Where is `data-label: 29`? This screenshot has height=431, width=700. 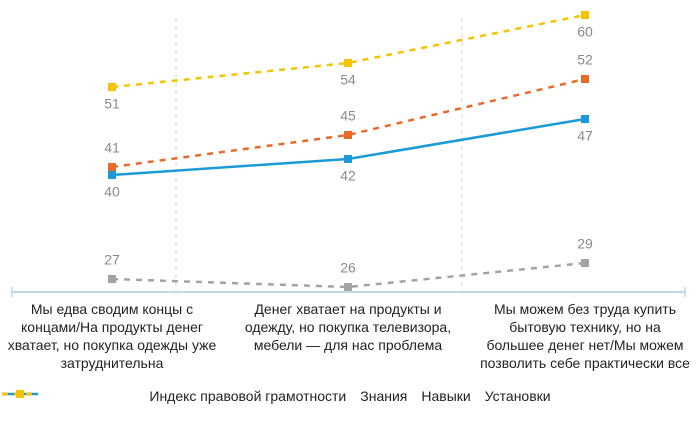 data-label: 29 is located at coordinates (585, 244).